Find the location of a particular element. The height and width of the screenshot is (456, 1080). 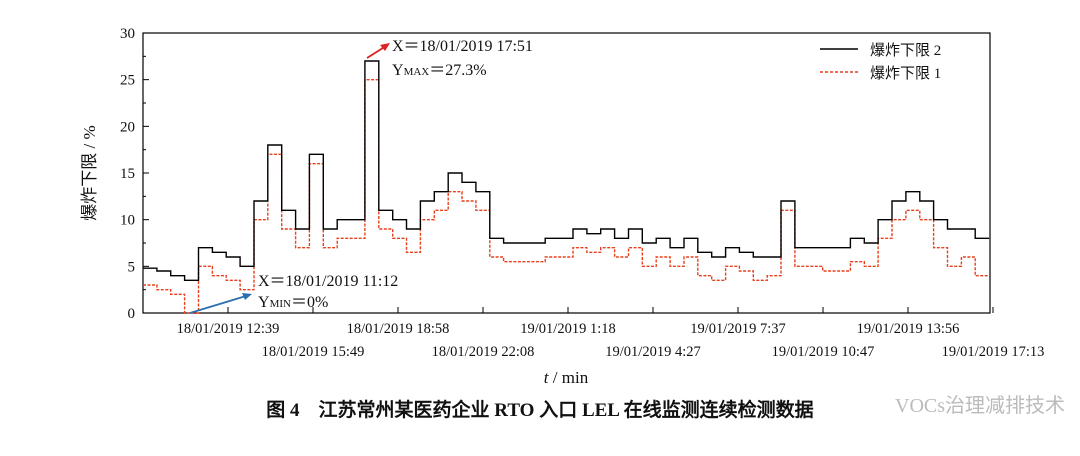

x-tick-label: 19/01/2019 4:27 is located at coordinates (652, 352).